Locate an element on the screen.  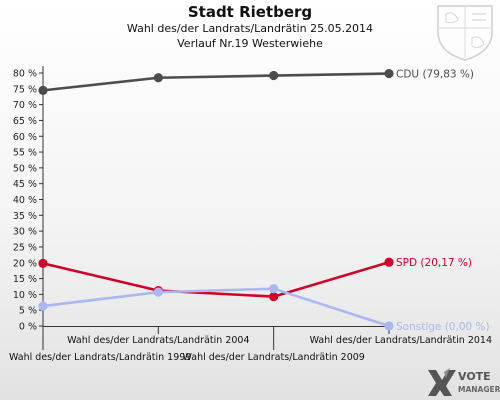
y-tick-label: 5 % is located at coordinates (28, 311).